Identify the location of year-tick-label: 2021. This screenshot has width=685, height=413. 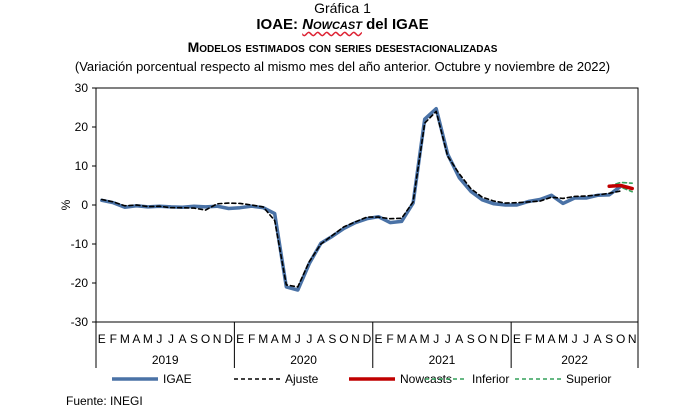
(442, 360).